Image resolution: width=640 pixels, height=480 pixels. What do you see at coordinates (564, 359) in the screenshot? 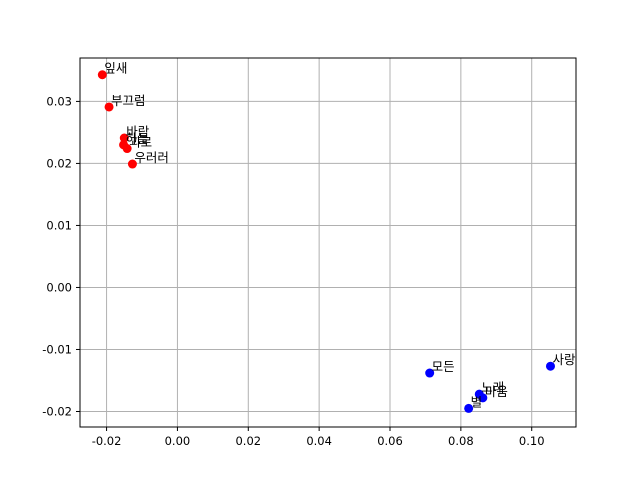
I see `point-label: 사랑` at bounding box center [564, 359].